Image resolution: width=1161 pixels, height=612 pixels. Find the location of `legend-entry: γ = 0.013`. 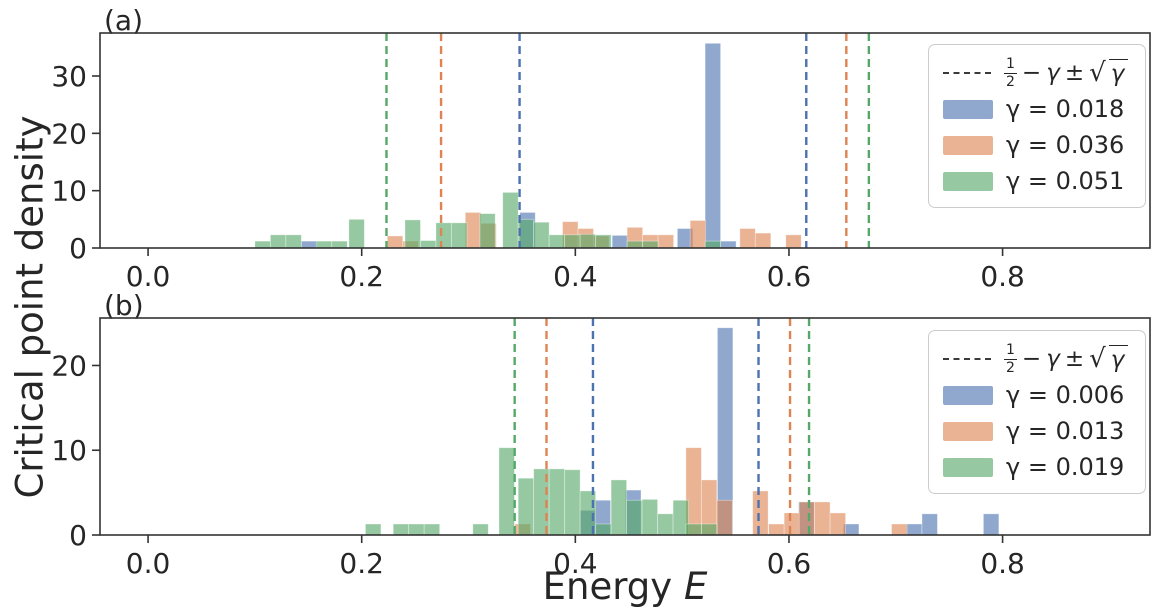

legend-entry: γ = 0.013 is located at coordinates (1037, 431).